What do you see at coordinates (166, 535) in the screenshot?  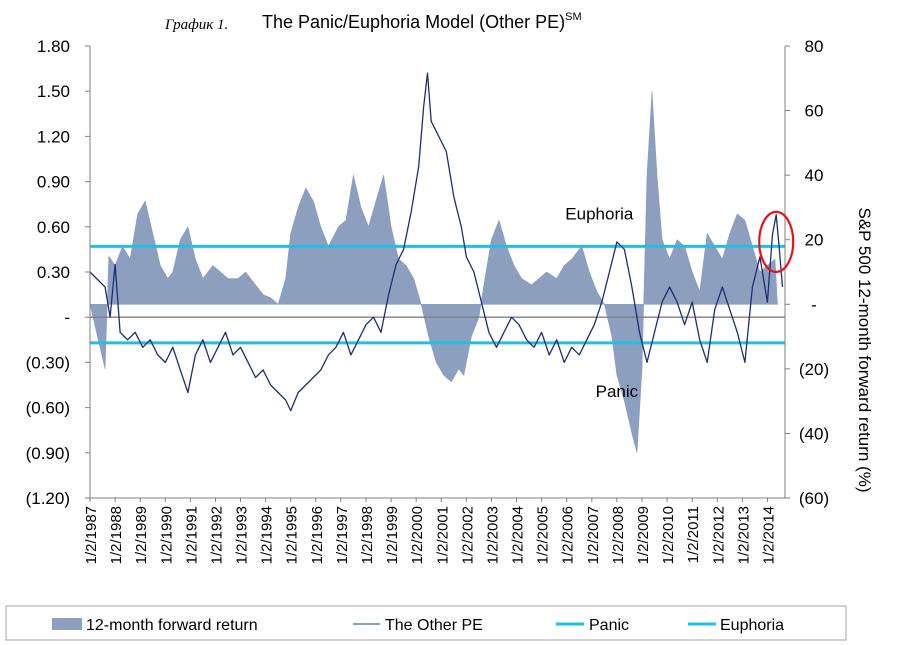 I see `x-tick-label: 1/2/1990` at bounding box center [166, 535].